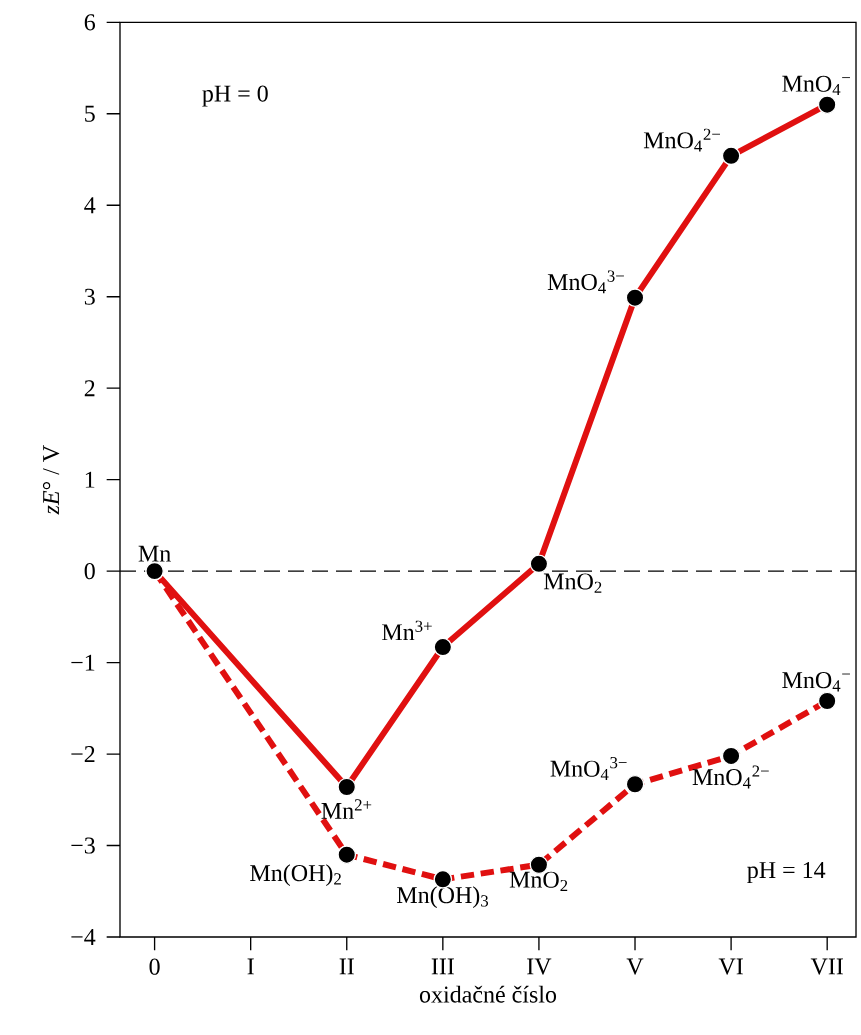 This screenshot has width=861, height=1035. Describe the element at coordinates (51, 480) in the screenshot. I see `y-axis-title: zE° / V` at that location.